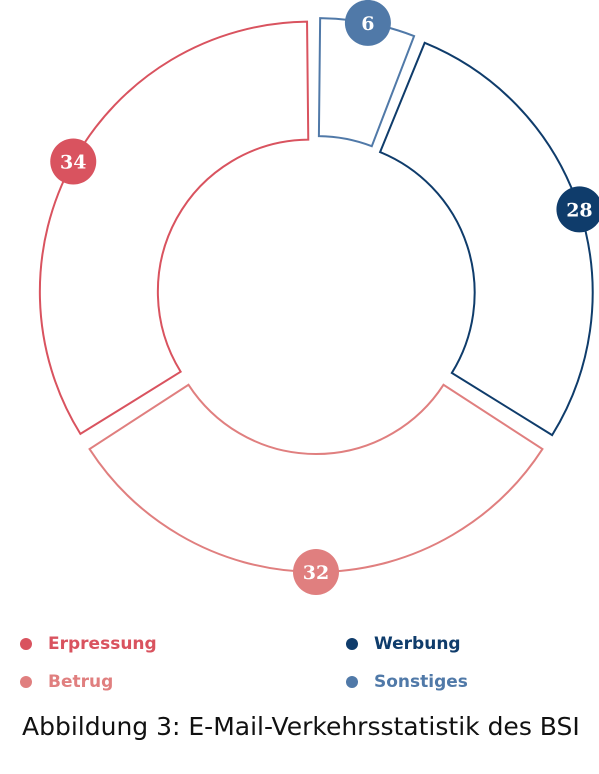 Image resolution: width=599 pixels, height=774 pixels. I want to click on legend-label-betrug: Betrug, so click(81, 682).